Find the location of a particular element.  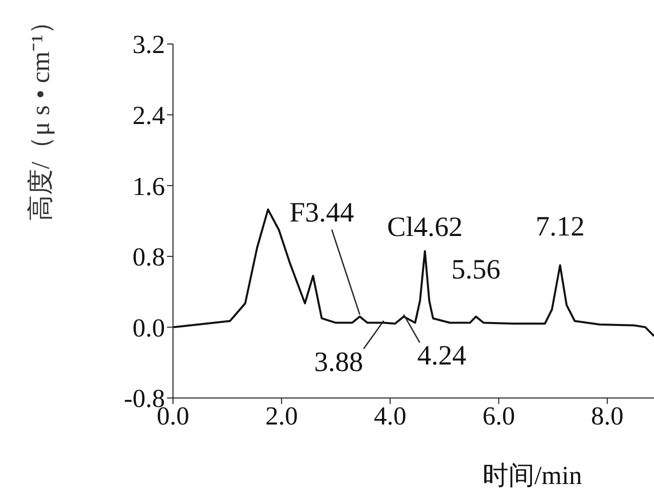

annotation: Cl4.62 is located at coordinates (425, 228).